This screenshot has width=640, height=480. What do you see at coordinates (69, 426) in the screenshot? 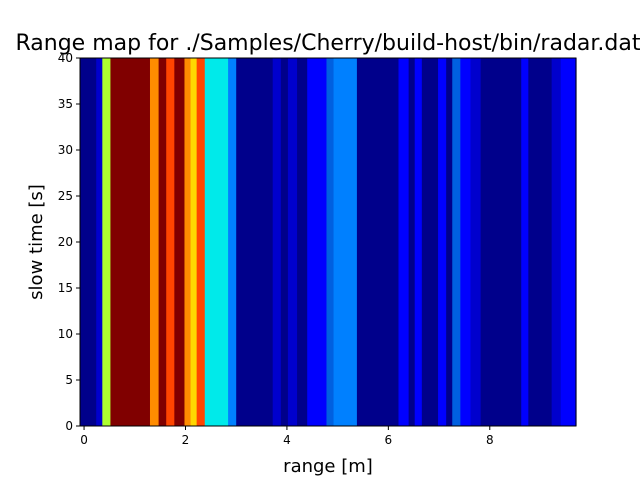
I see `y-tick-label: 0` at bounding box center [69, 426].